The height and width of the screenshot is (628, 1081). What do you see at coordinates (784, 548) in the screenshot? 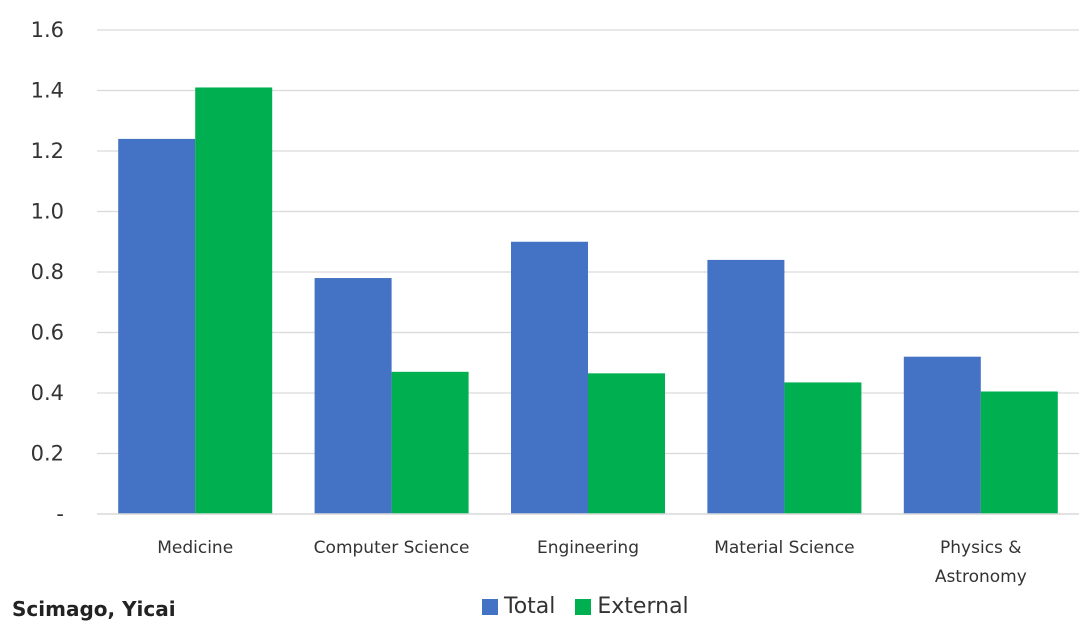
I see `x-tick-label: Material Science` at bounding box center [784, 548].